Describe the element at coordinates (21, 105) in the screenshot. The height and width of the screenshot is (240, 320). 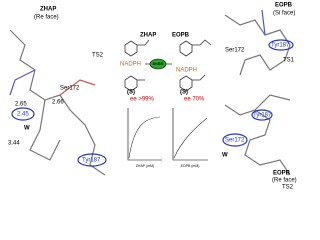
I see `label: 2.65` at that location.